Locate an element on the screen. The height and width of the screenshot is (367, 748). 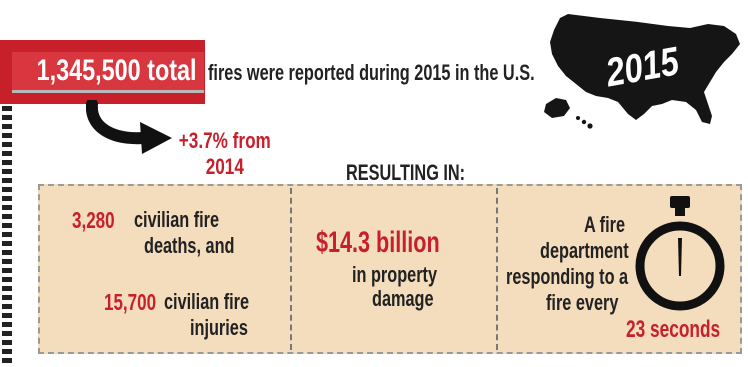
stopwatch-icon is located at coordinates (680, 253).